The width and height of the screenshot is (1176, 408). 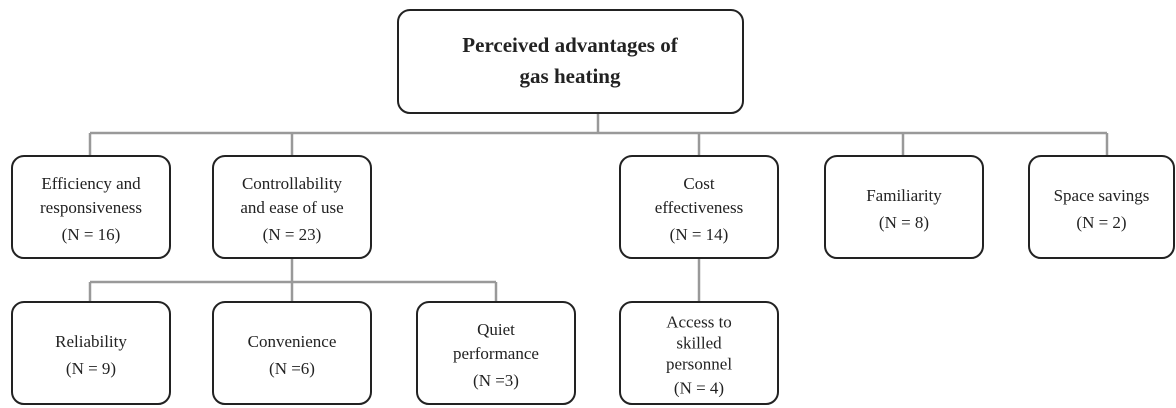 I want to click on node-label: Reliability, so click(x=91, y=341).